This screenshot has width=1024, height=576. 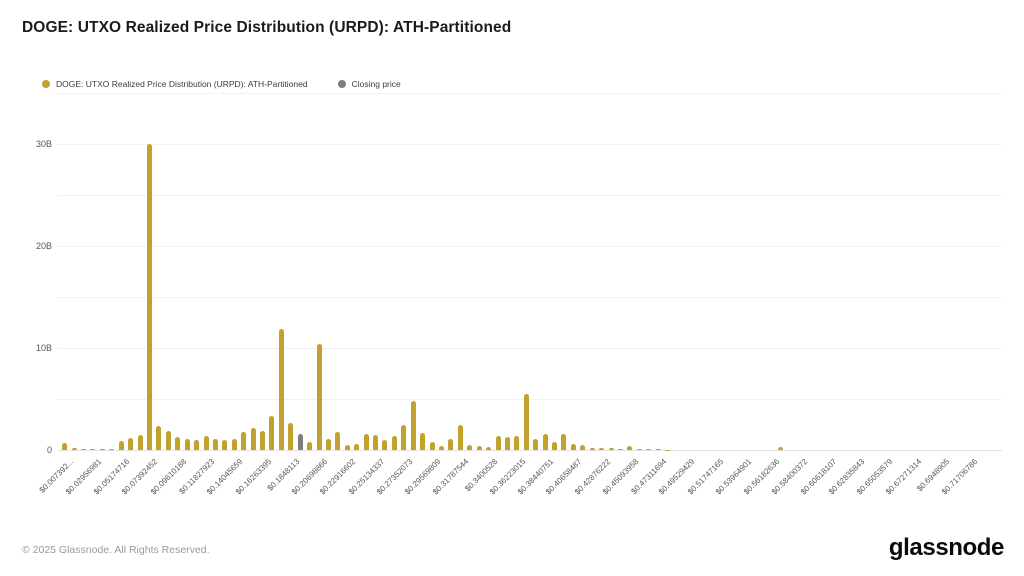 What do you see at coordinates (43, 246) in the screenshot?
I see `y-axis-tick-label: 20B` at bounding box center [43, 246].